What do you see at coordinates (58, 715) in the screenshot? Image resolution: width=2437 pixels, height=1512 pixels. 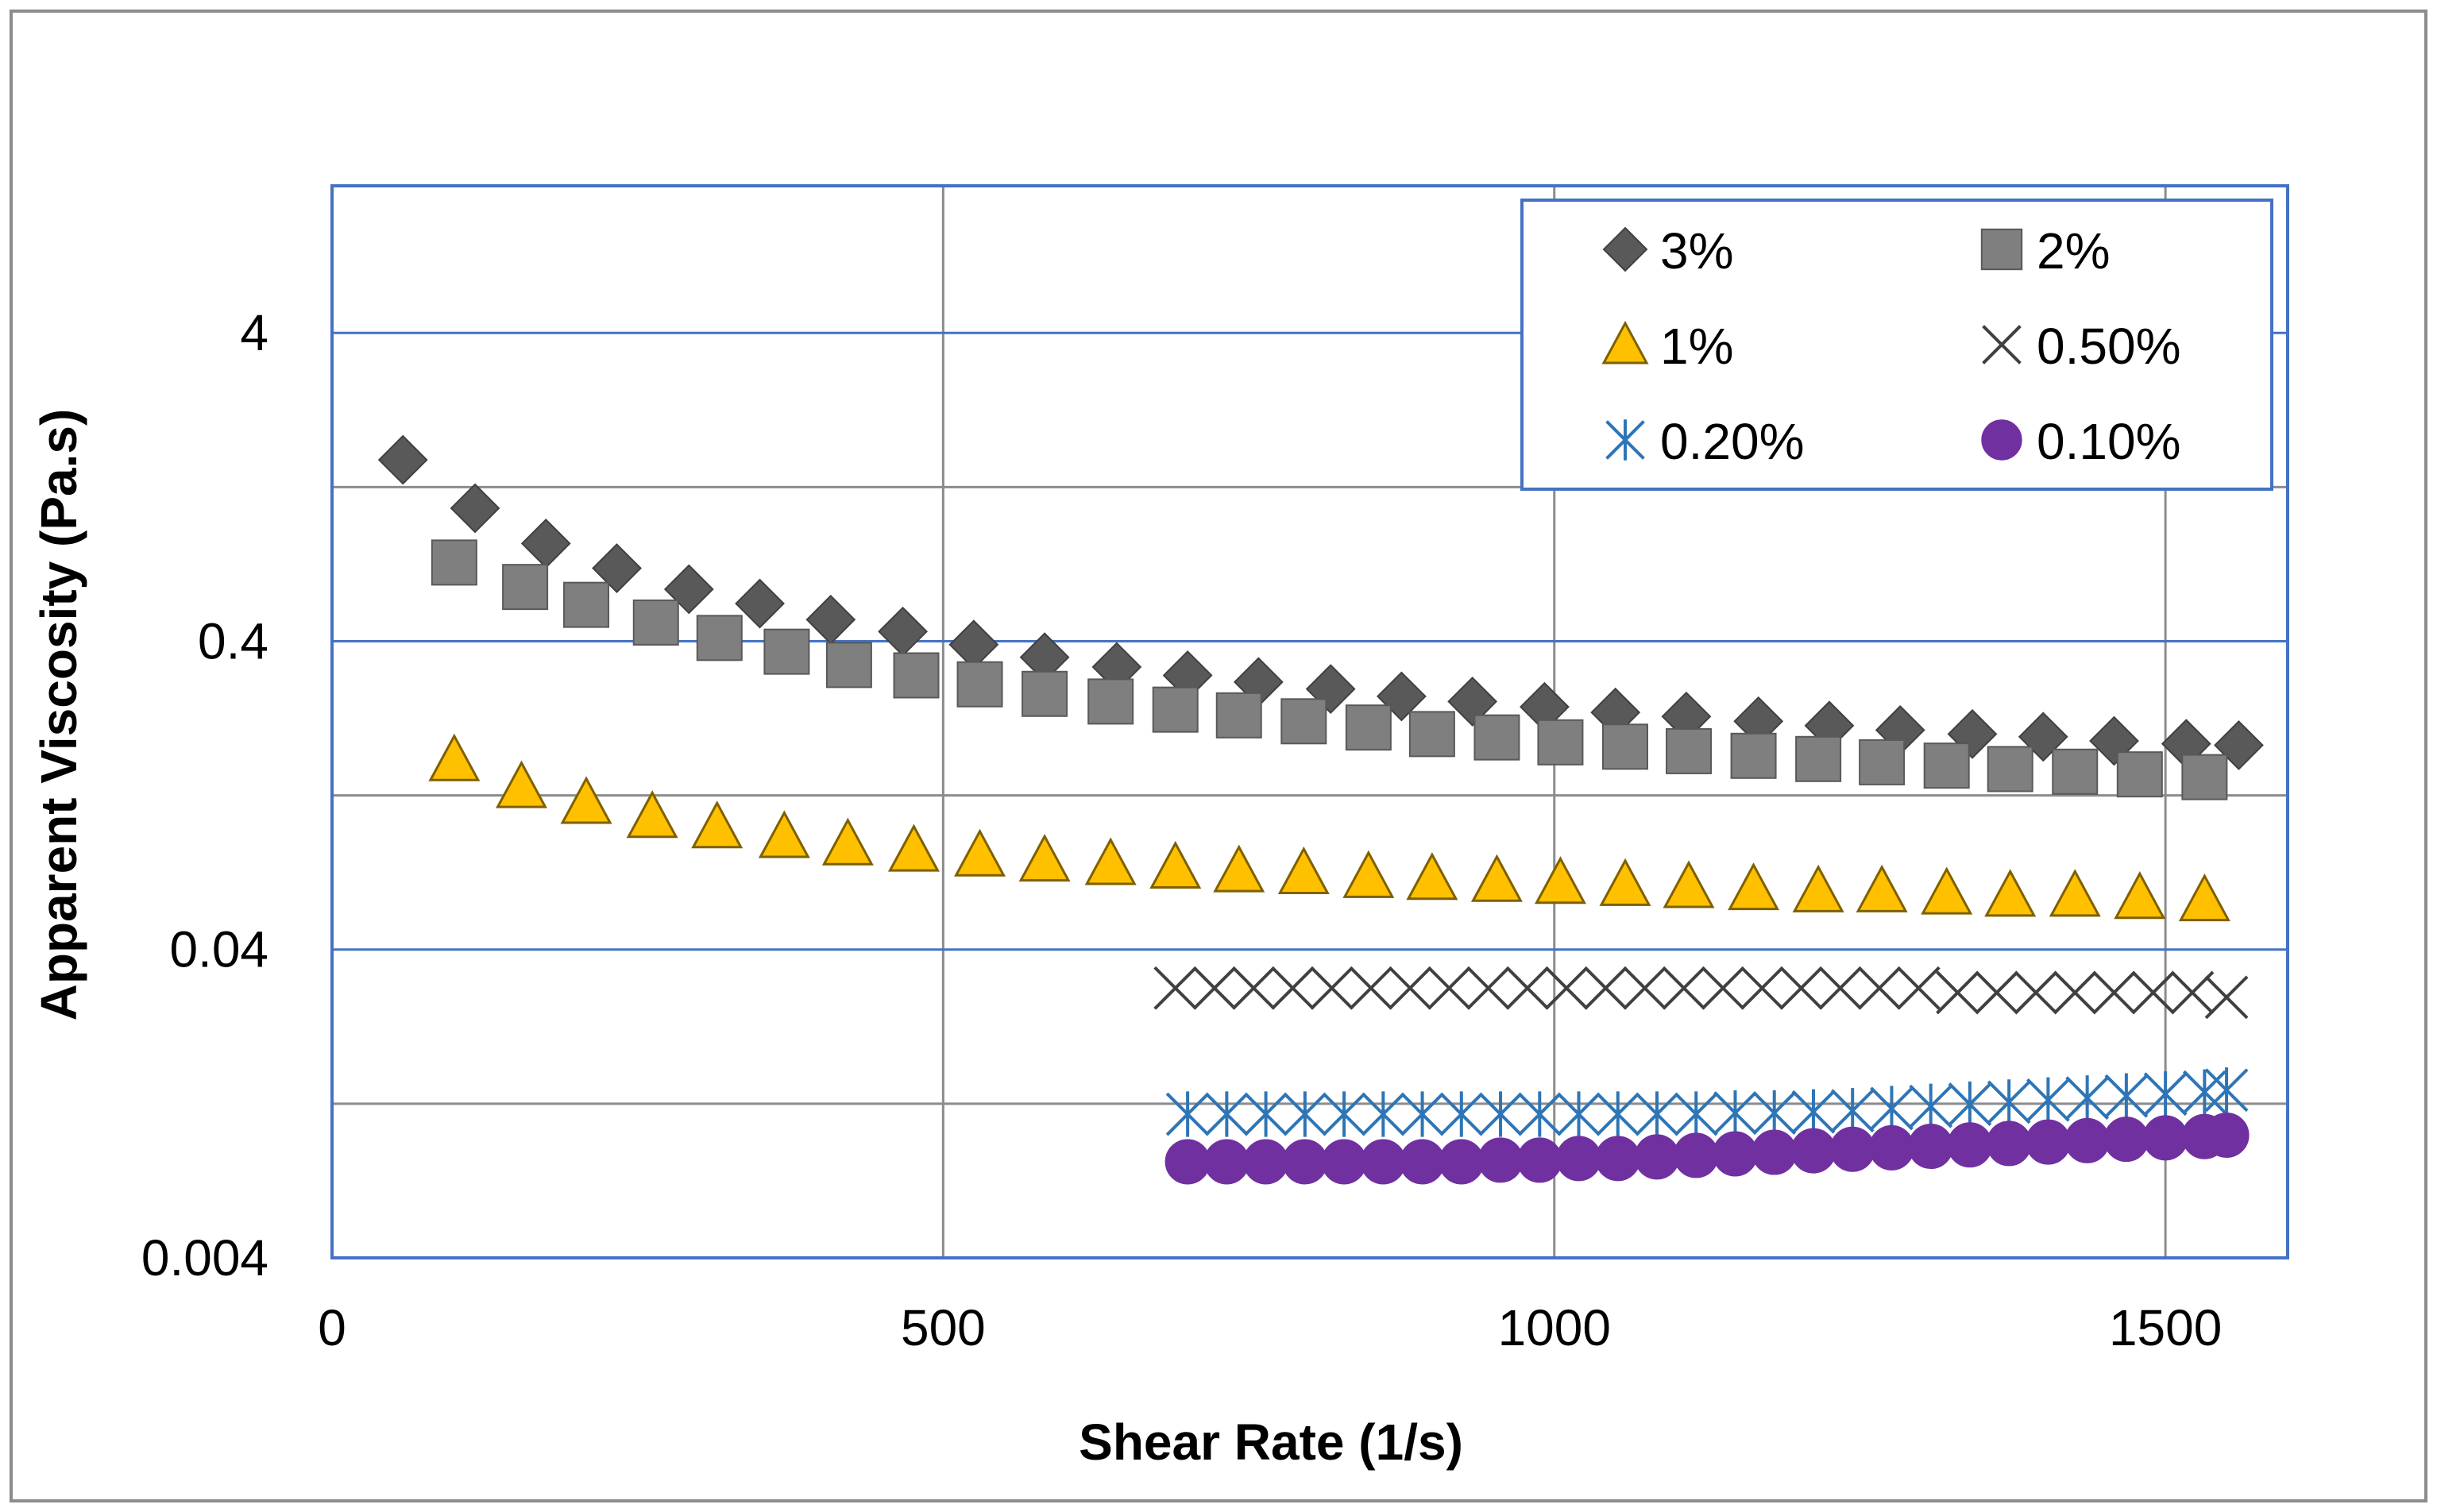 I see `y-axis-label: Apparent Viscosity (Pa.s)` at bounding box center [58, 715].